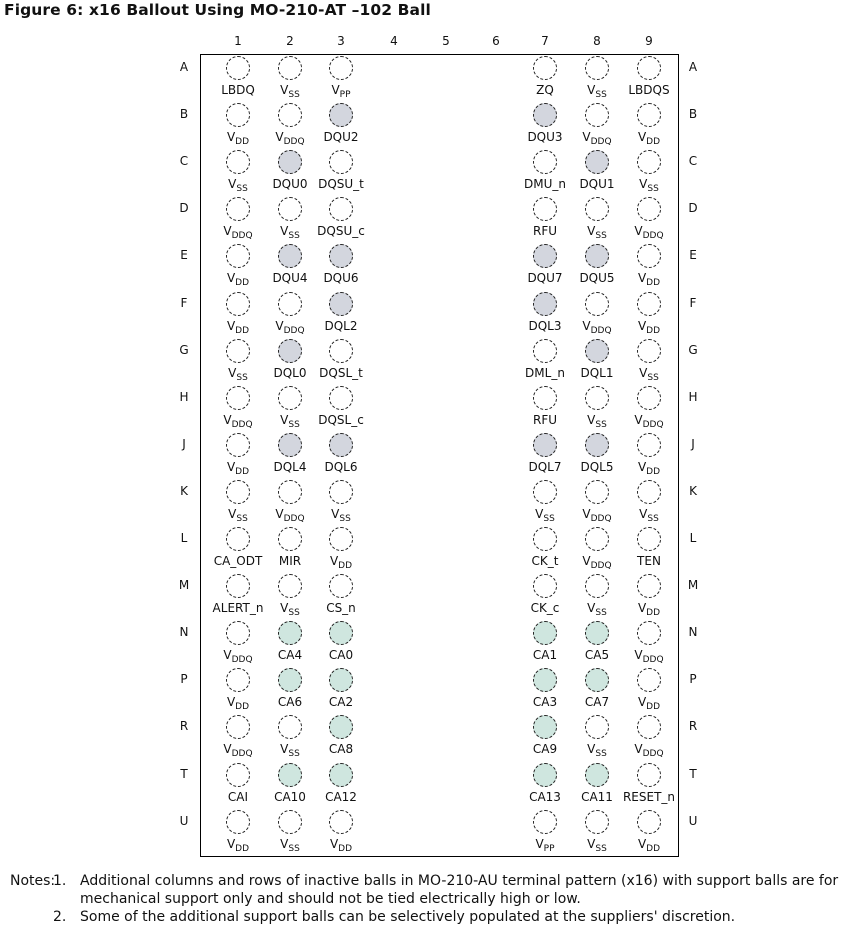 The height and width of the screenshot is (926, 845). I want to click on notes-prefix: Notes:, so click(33, 881).